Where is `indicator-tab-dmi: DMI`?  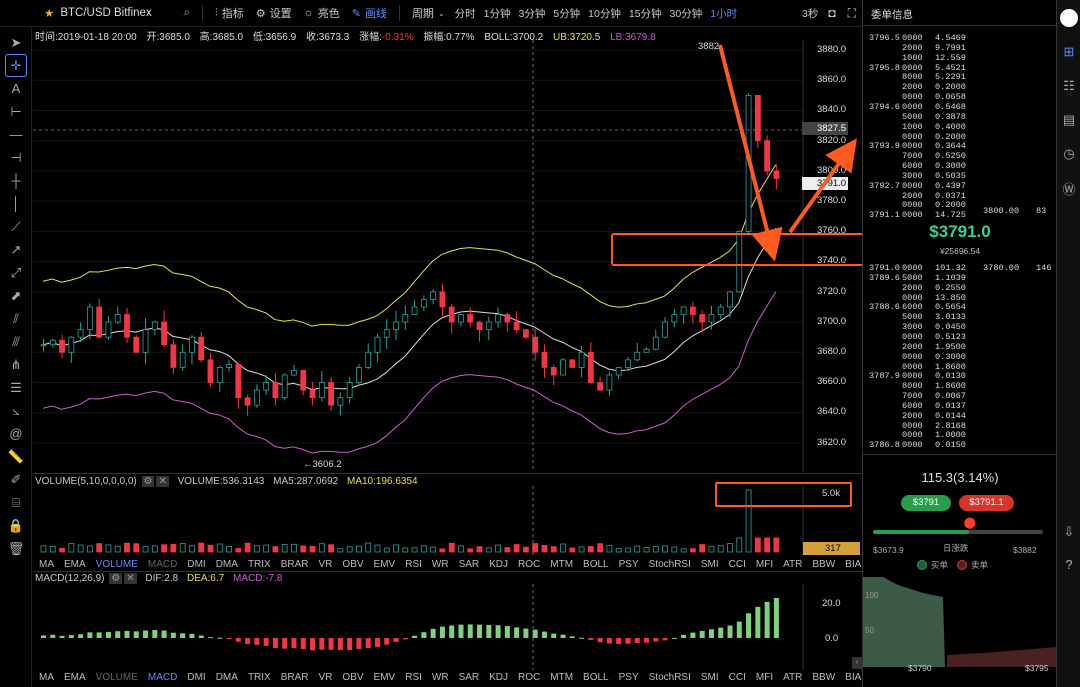 indicator-tab-dmi: DMI is located at coordinates (196, 677).